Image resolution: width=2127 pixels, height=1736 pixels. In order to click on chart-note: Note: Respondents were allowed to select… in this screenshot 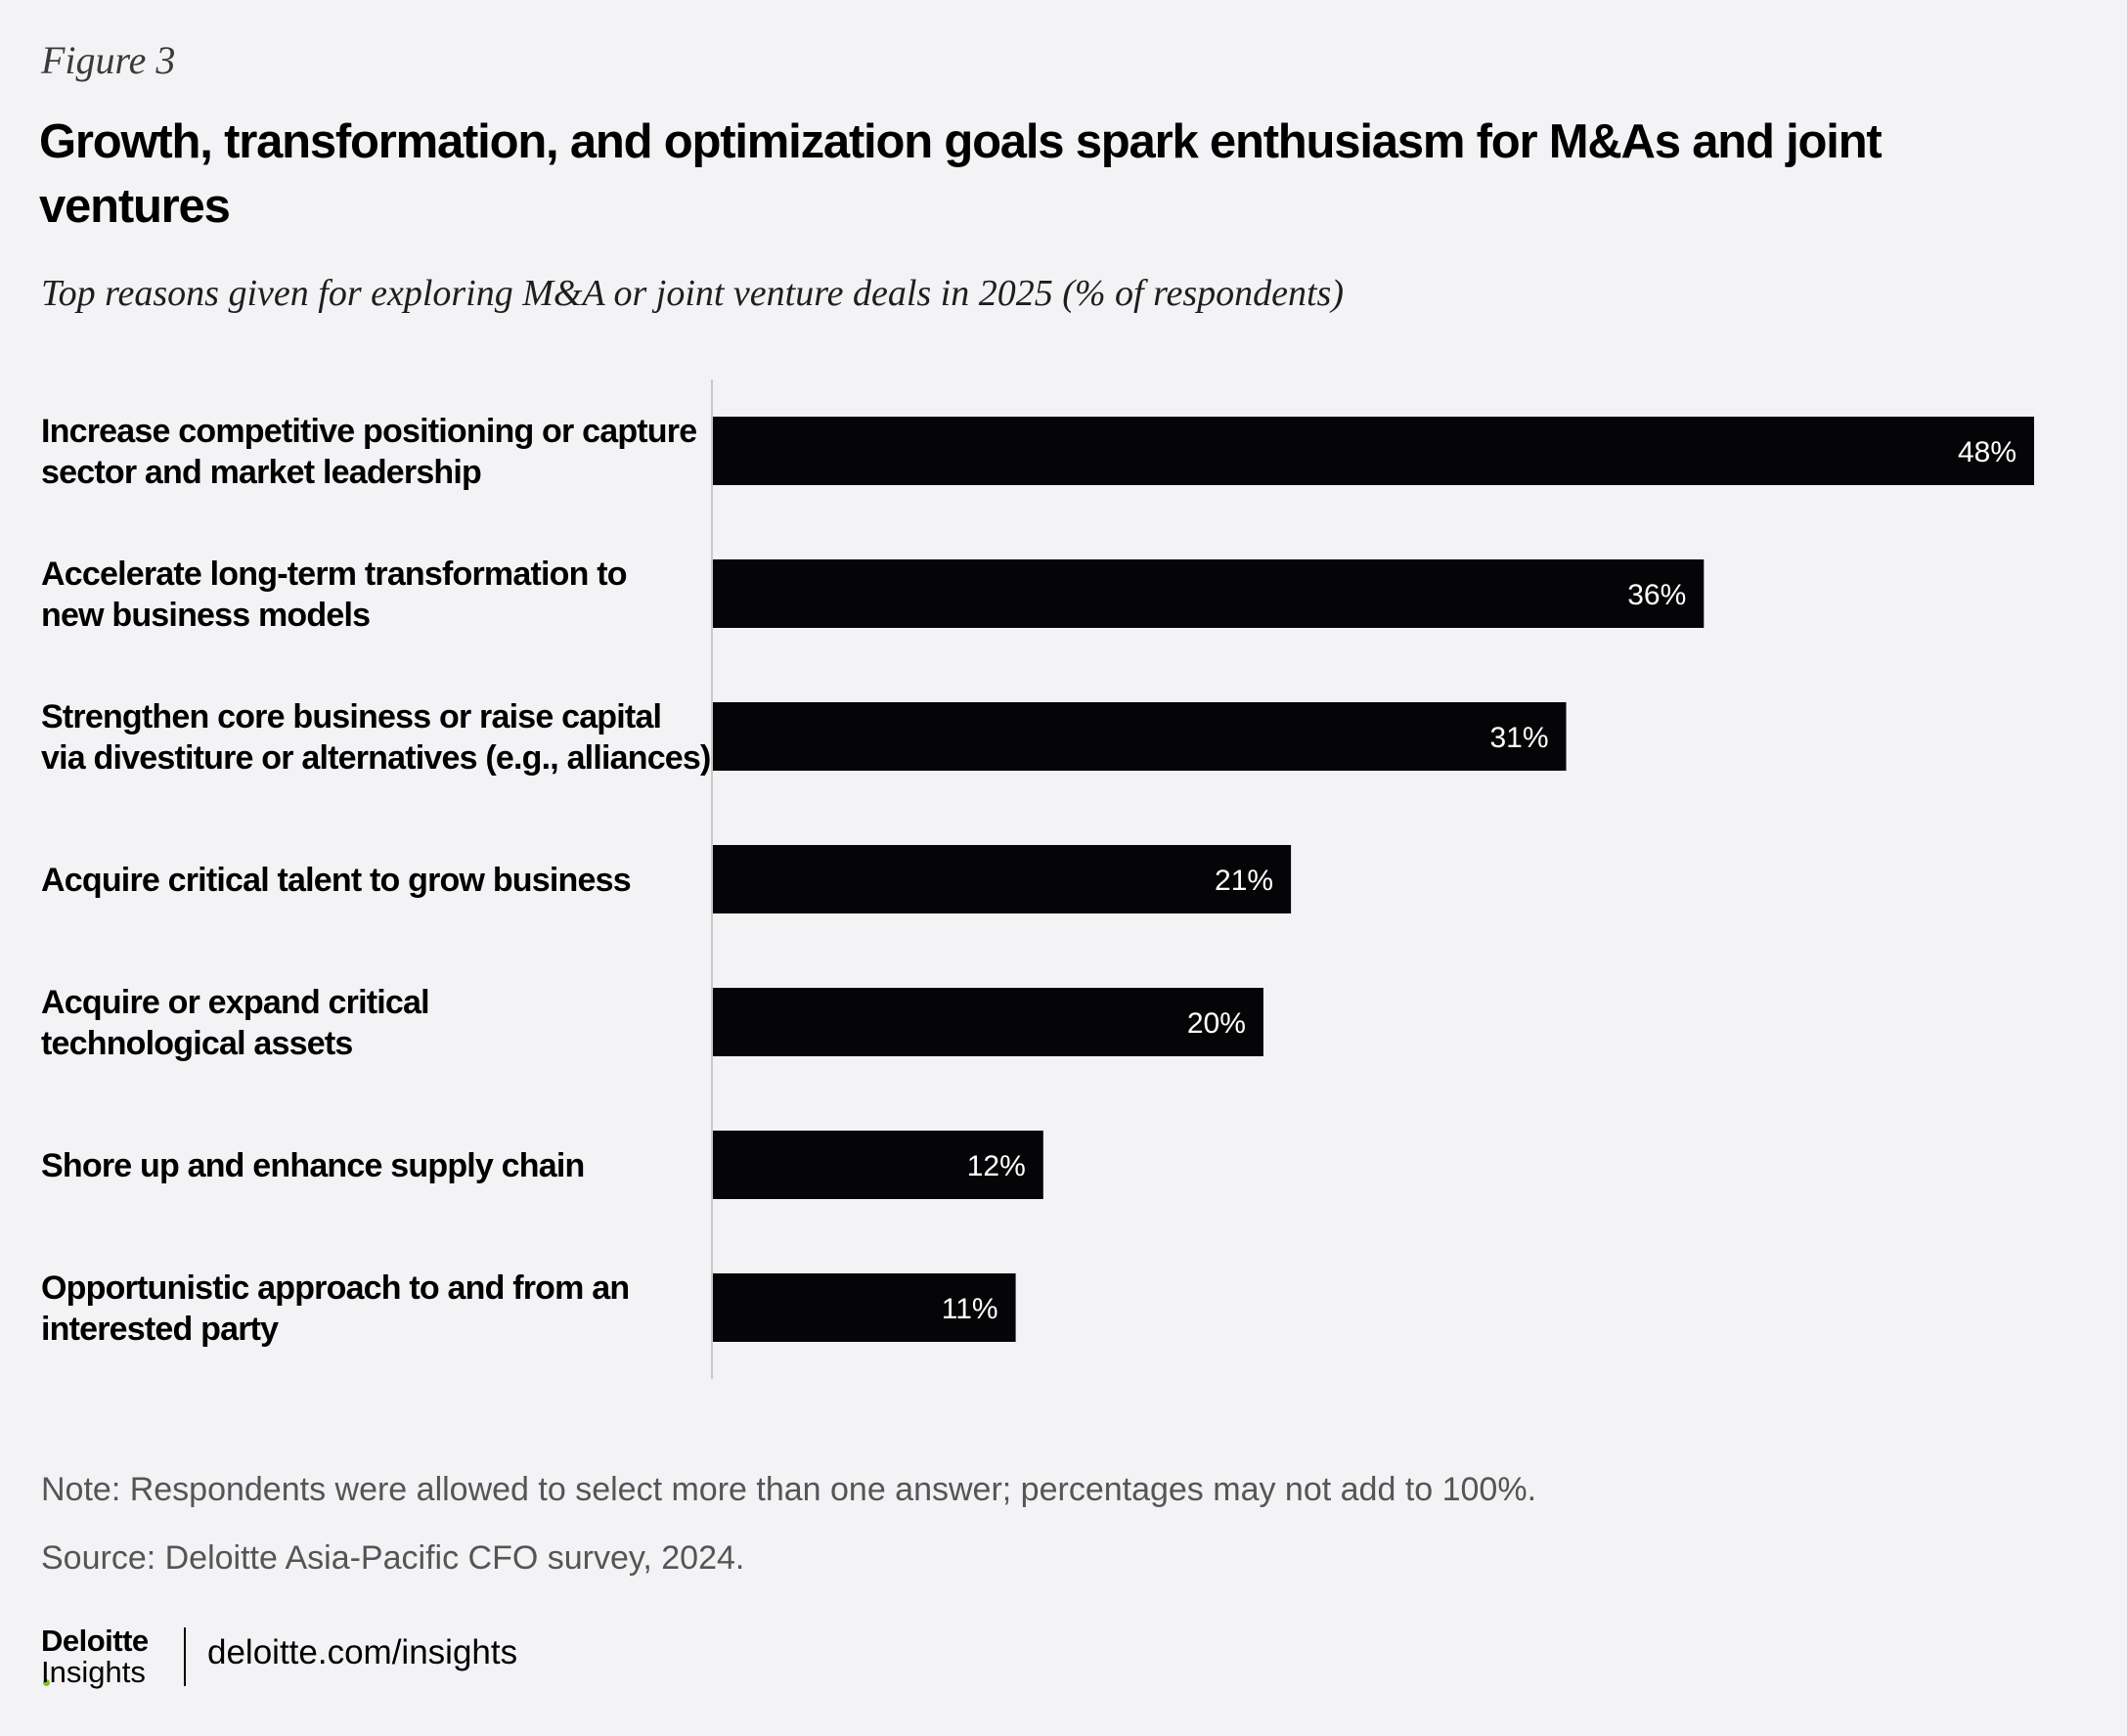, I will do `click(789, 1490)`.